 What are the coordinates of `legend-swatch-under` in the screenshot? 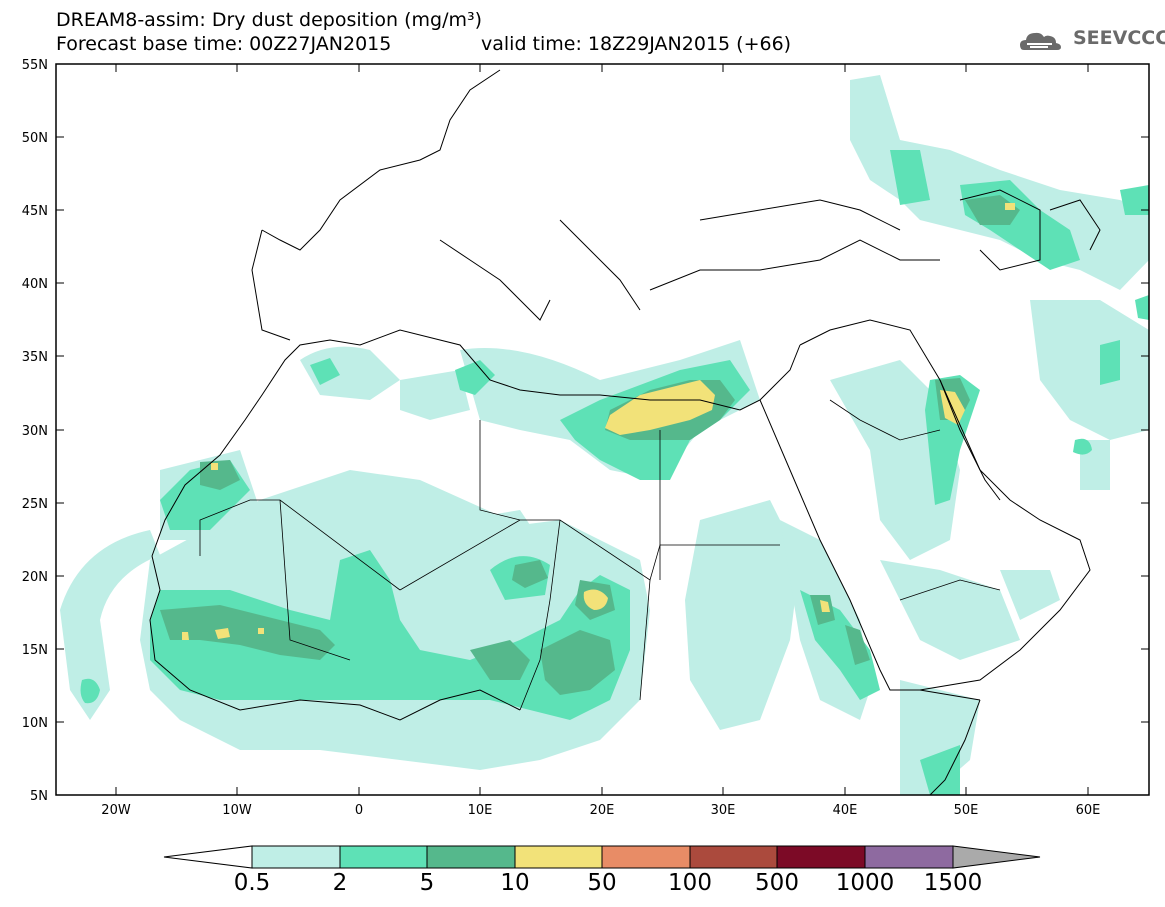 It's located at (208, 857).